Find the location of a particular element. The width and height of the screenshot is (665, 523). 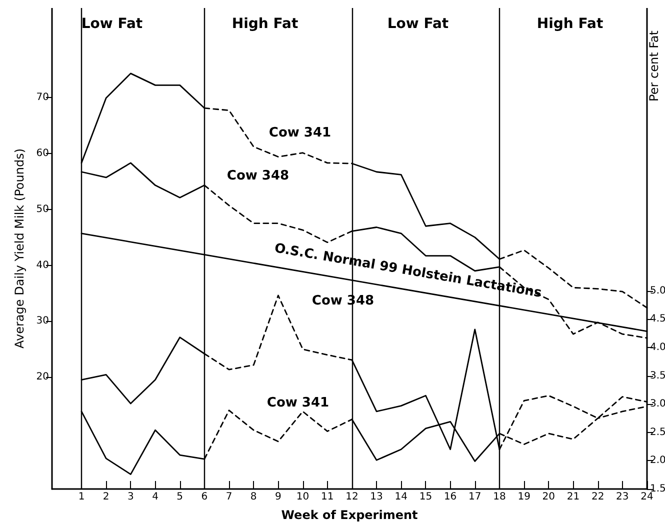

y2-tick-label: 5.0 is located at coordinates (657, 290).